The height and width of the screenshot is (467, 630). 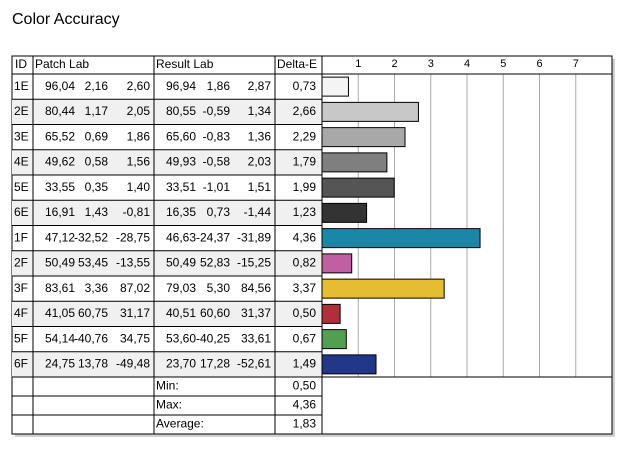 I want to click on lab-value: 2,03, so click(x=260, y=162).